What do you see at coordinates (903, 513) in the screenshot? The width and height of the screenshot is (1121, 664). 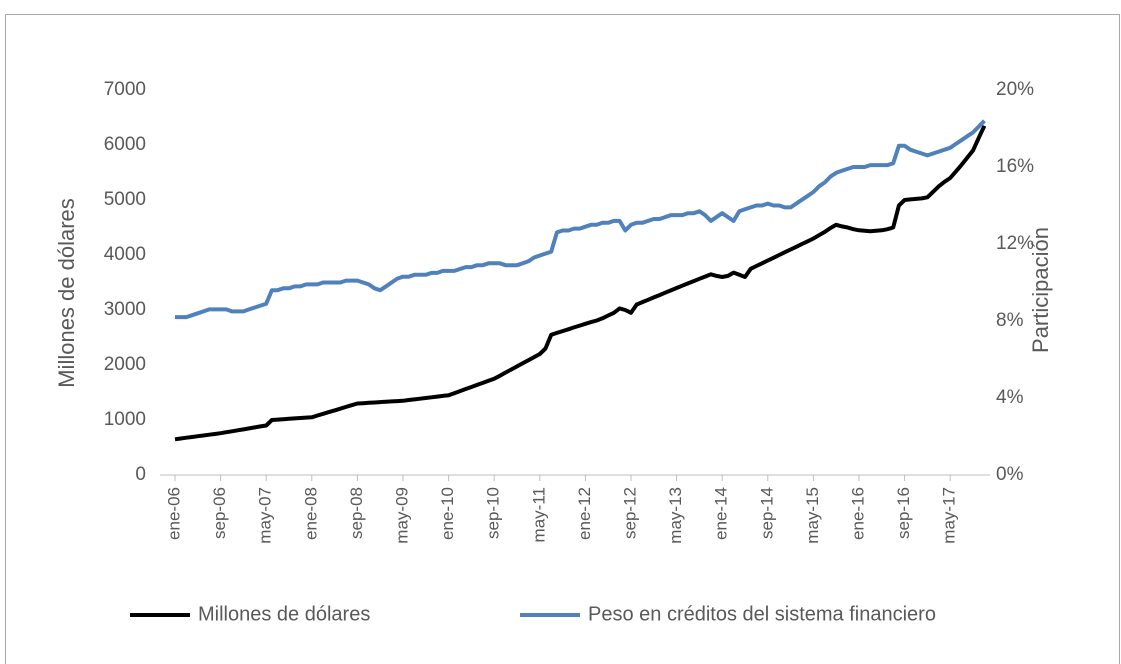 I see `x-tick-label: sep-16` at bounding box center [903, 513].